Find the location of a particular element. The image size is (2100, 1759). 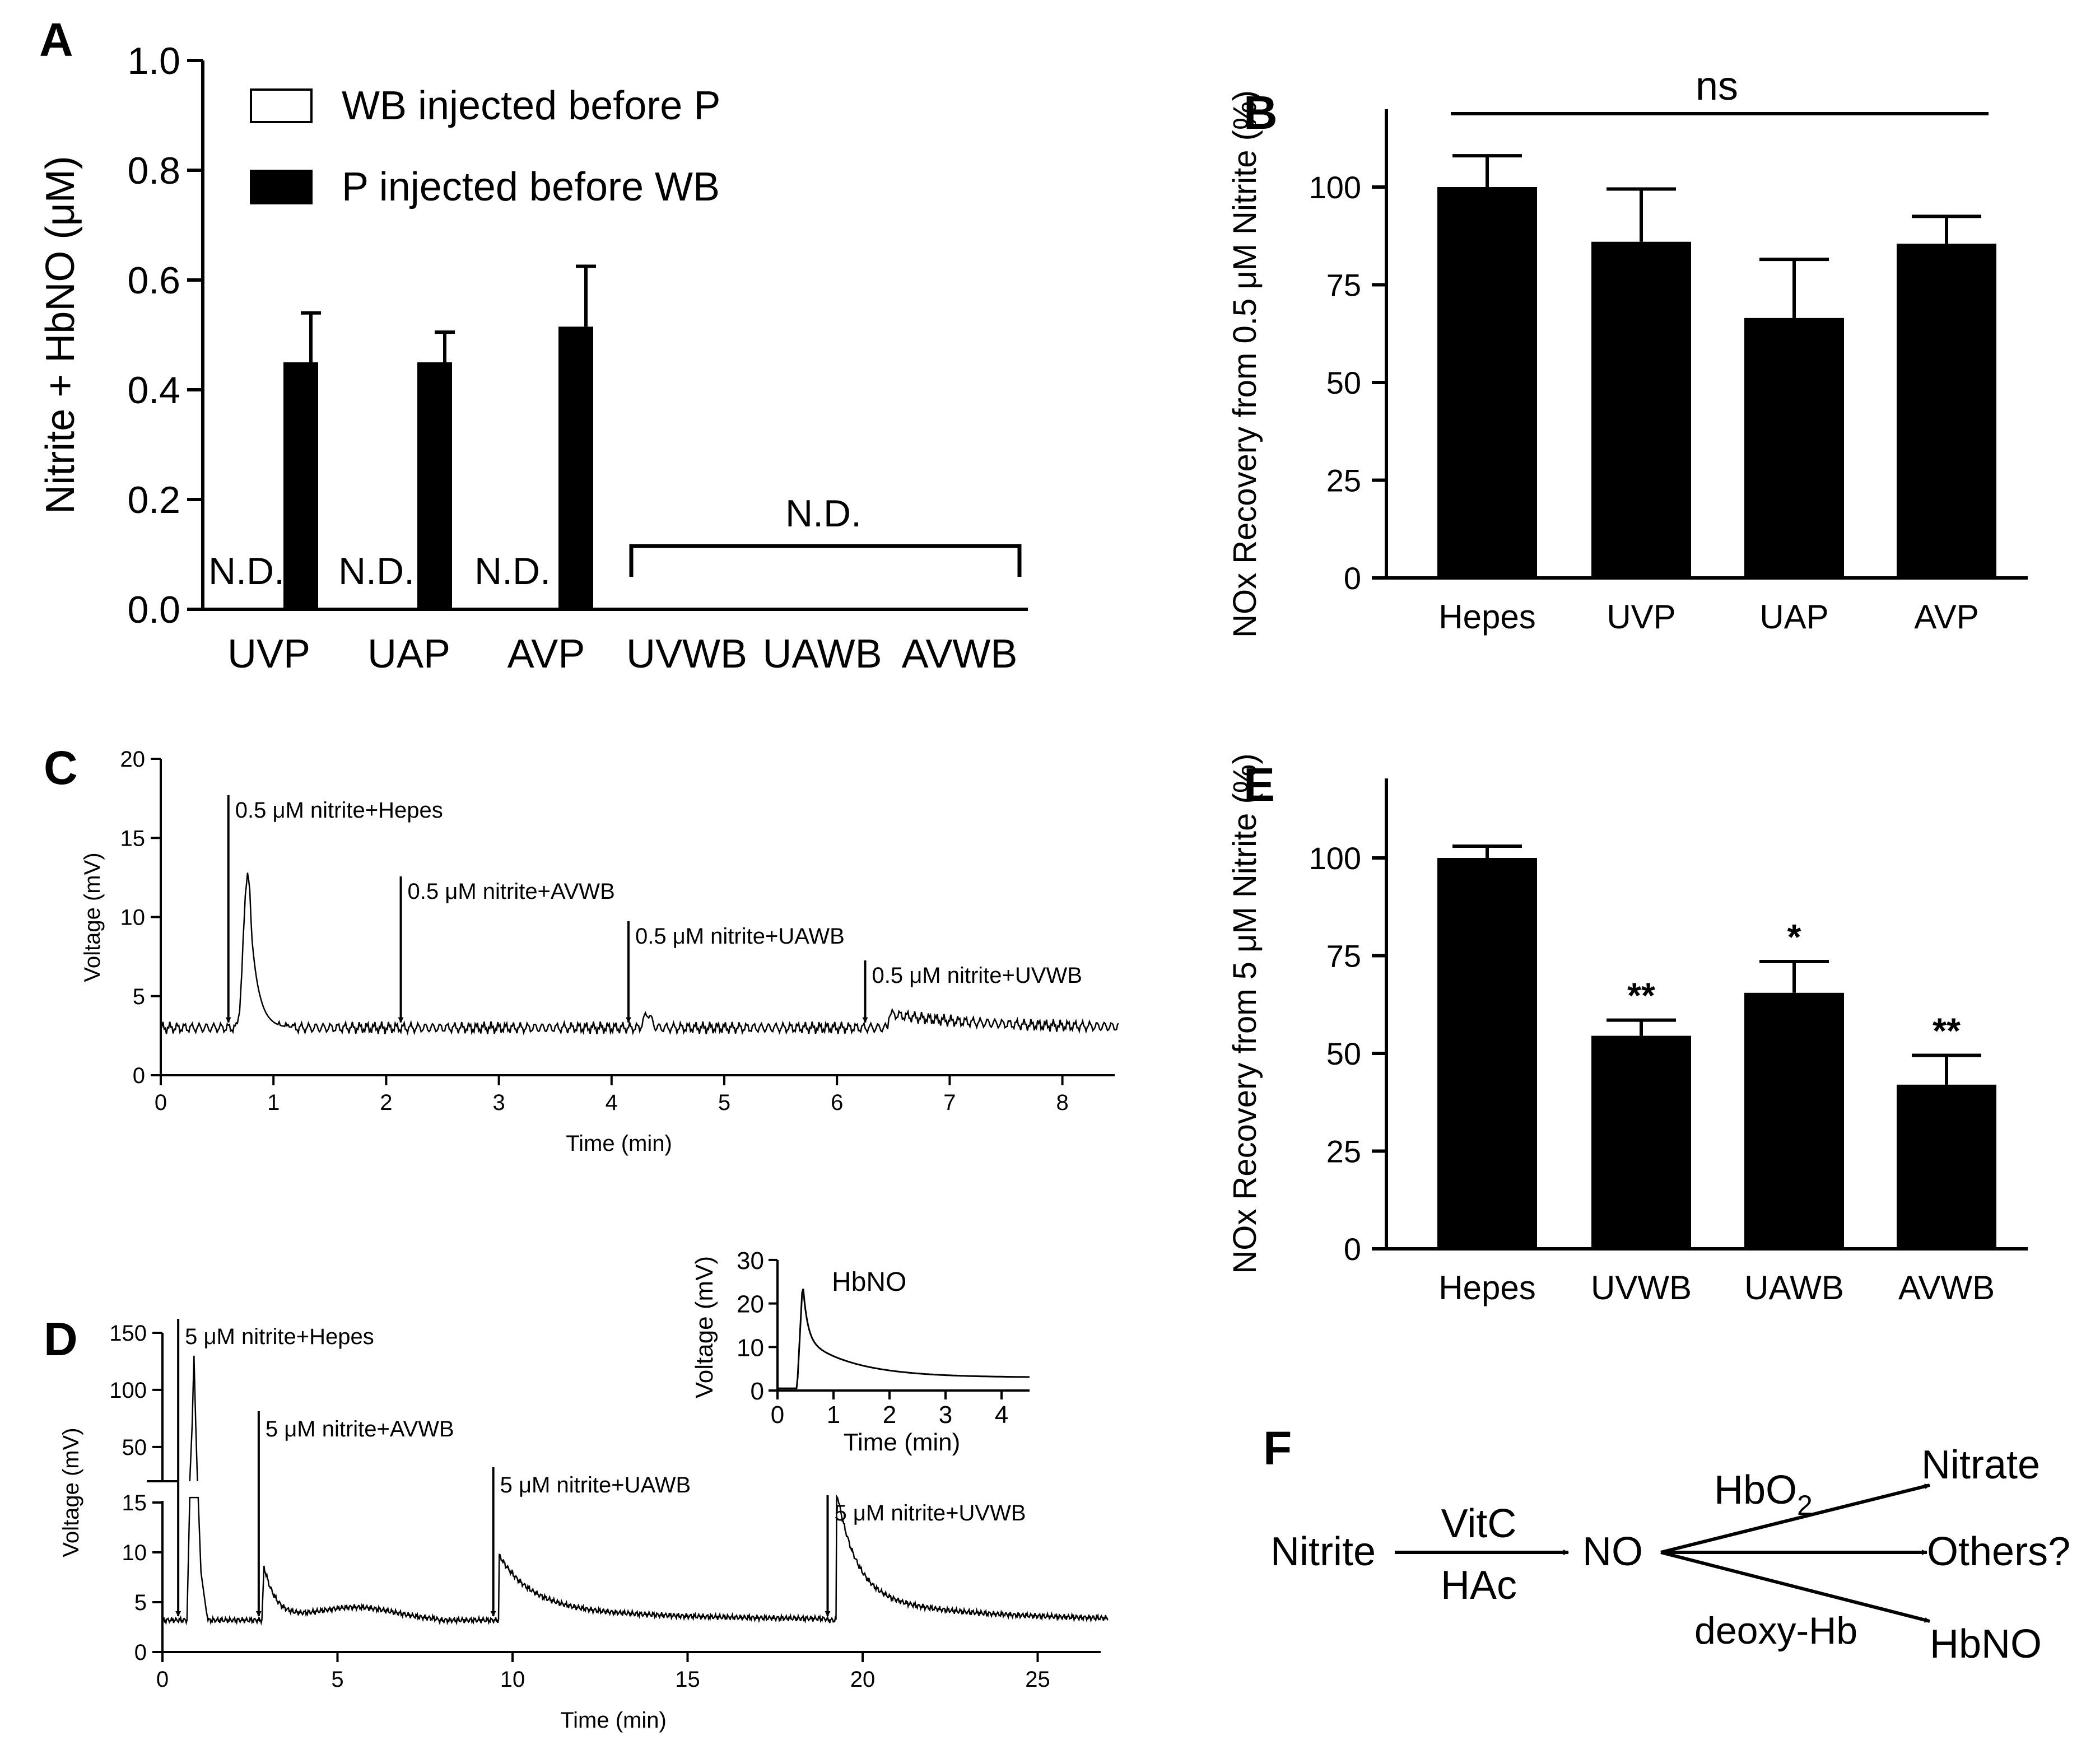

panel-d-injection-label: 5 μM nitrite+UAWB is located at coordinates (595, 1485).